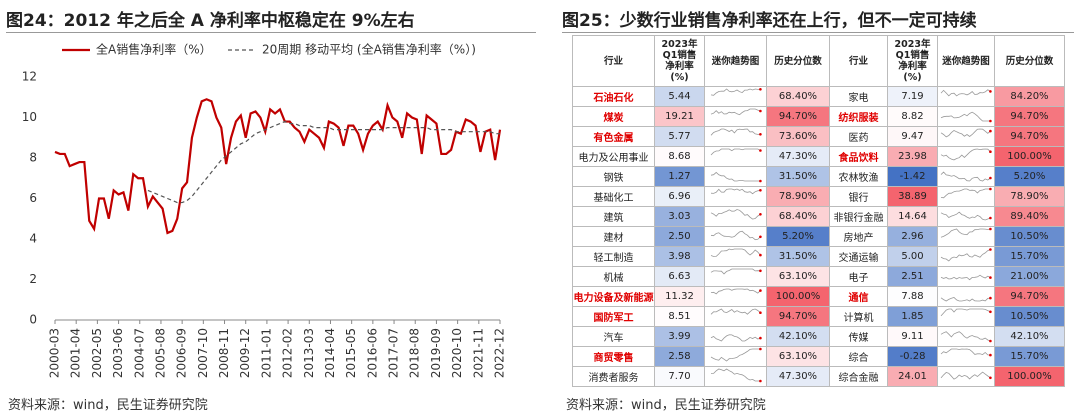  What do you see at coordinates (679, 236) in the screenshot?
I see `net-margin: 2.50` at bounding box center [679, 236].